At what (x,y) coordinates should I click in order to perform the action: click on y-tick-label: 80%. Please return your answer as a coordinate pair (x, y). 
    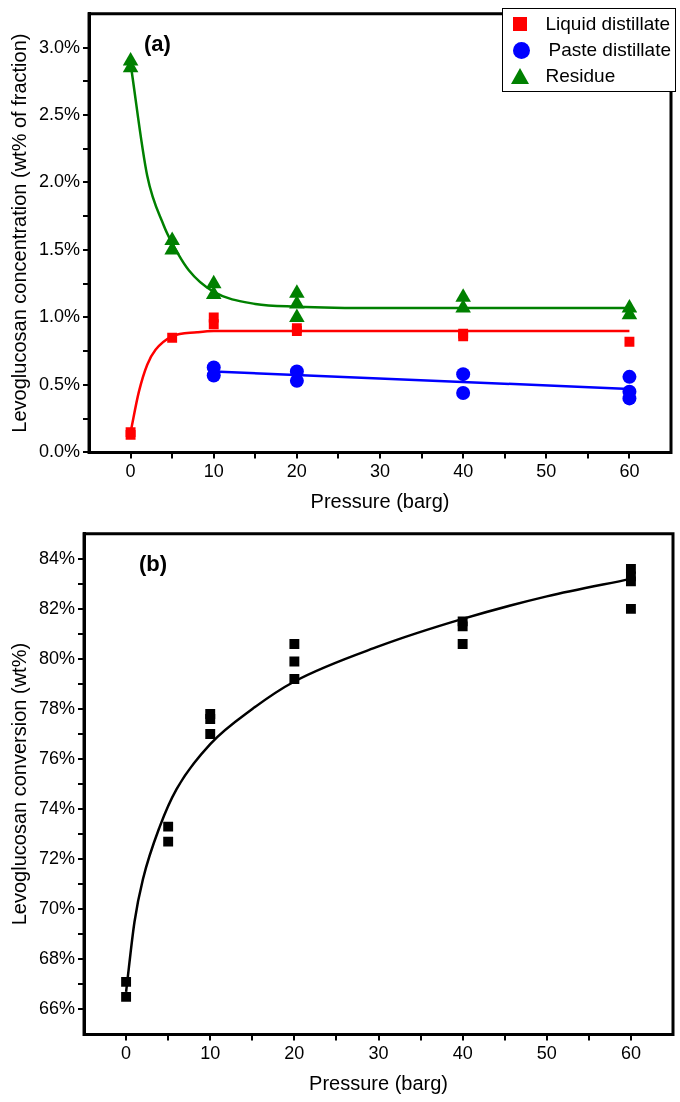
    Looking at the image, I should click on (57, 657).